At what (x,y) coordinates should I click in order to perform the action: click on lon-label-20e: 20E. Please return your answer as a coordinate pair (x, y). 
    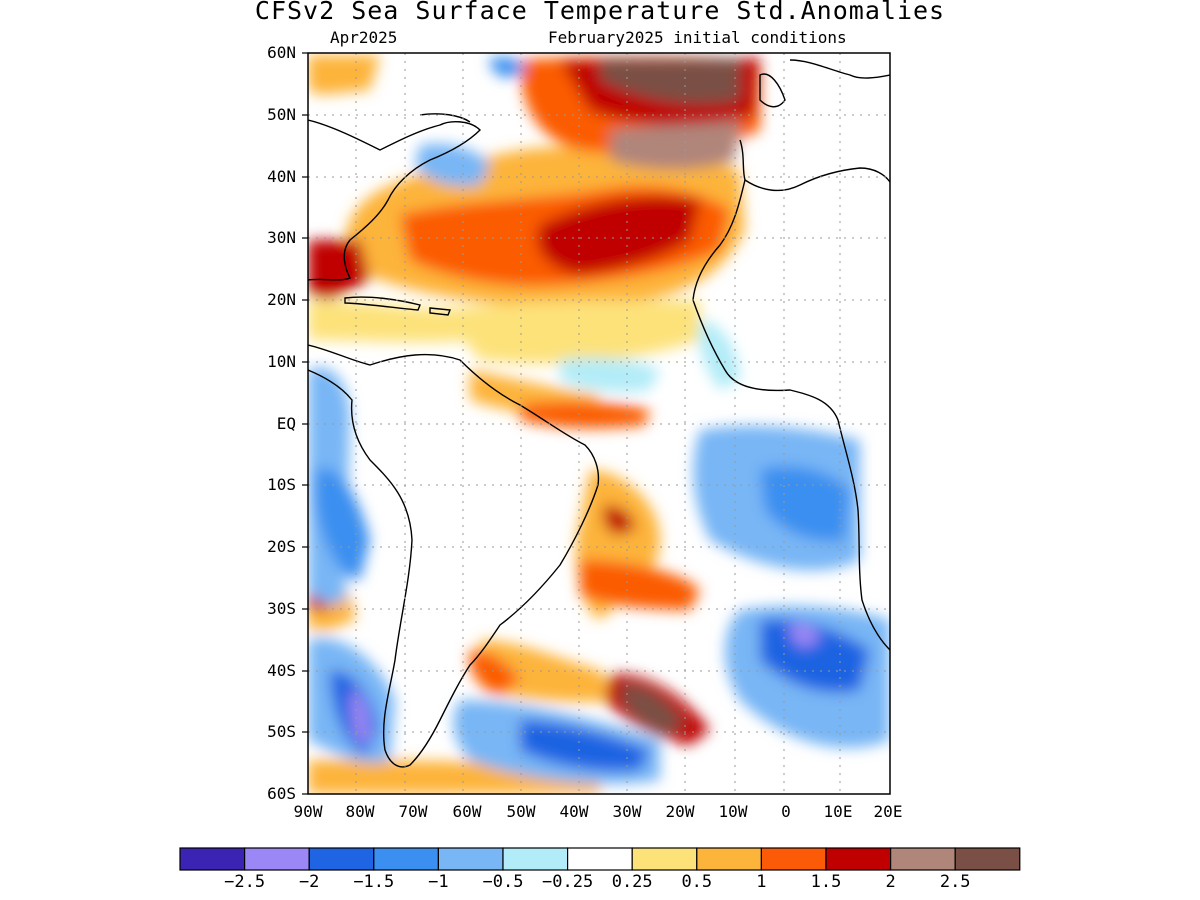
    Looking at the image, I should click on (888, 811).